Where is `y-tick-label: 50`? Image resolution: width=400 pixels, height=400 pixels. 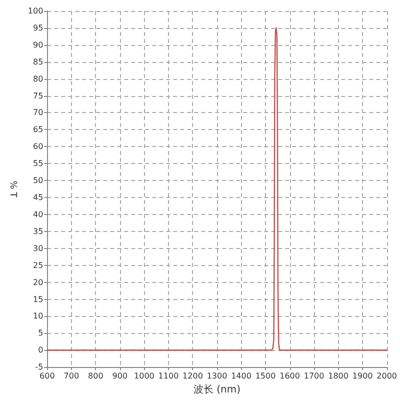 y-tick-label: 50 is located at coordinates (38, 181).